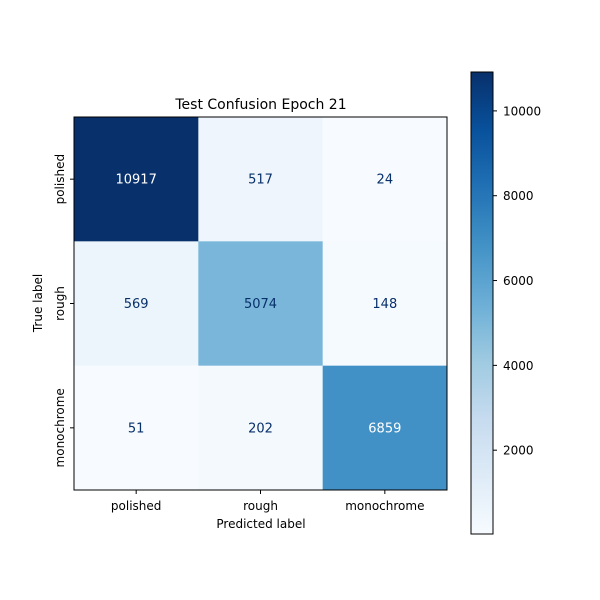 Image resolution: width=600 pixels, height=600 pixels. I want to click on chart-title: Test Confusion Epoch 21, so click(260, 105).